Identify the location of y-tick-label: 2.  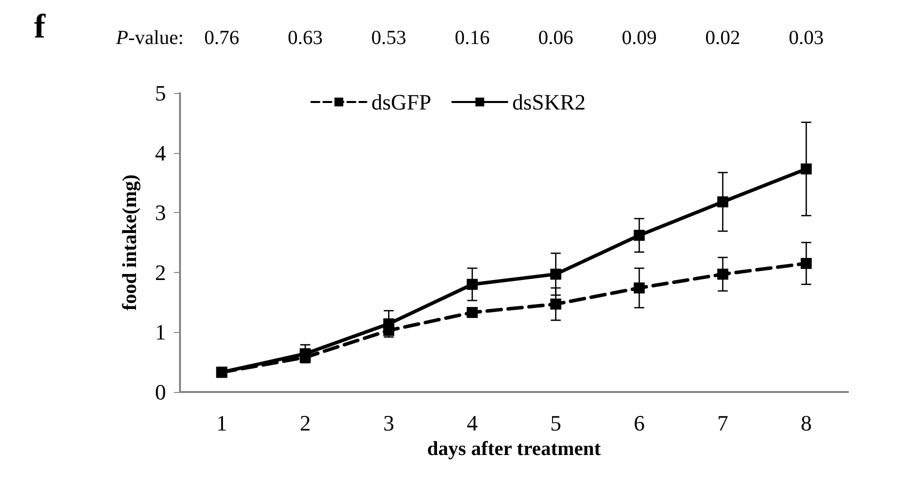
(160, 272).